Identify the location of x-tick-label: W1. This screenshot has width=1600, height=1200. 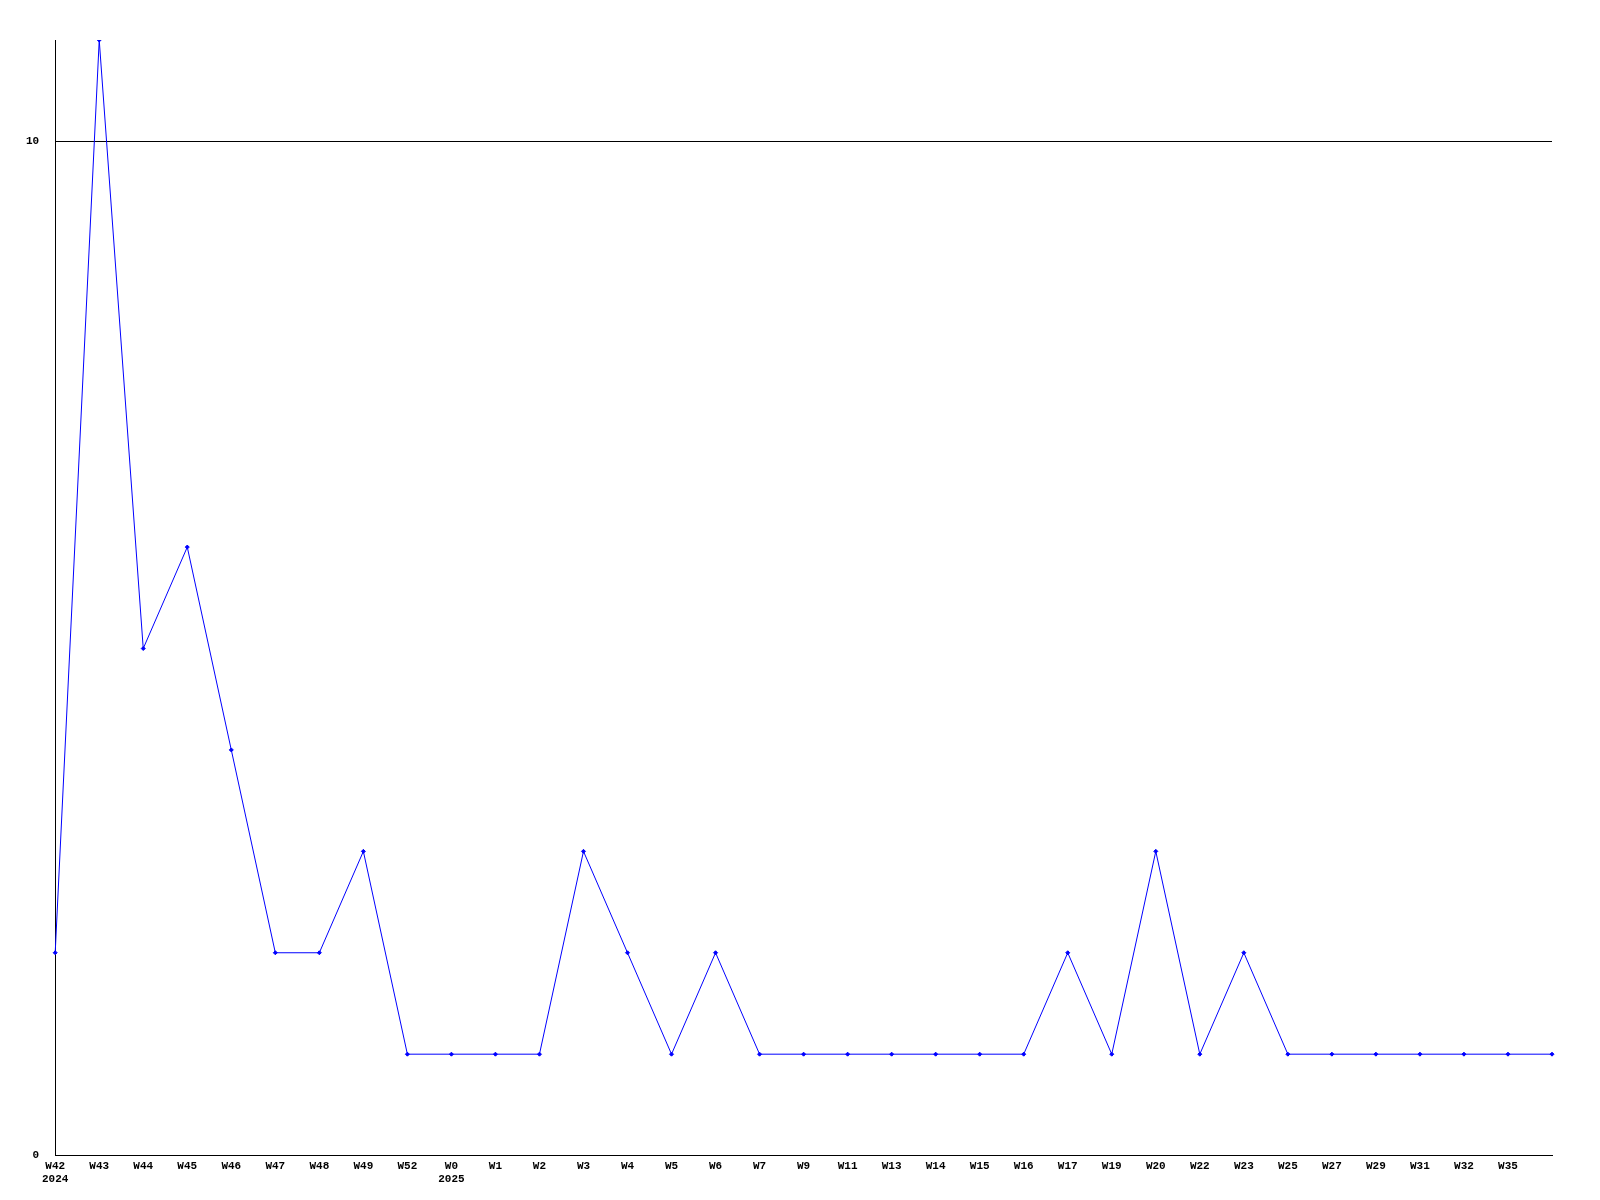
(495, 1165).